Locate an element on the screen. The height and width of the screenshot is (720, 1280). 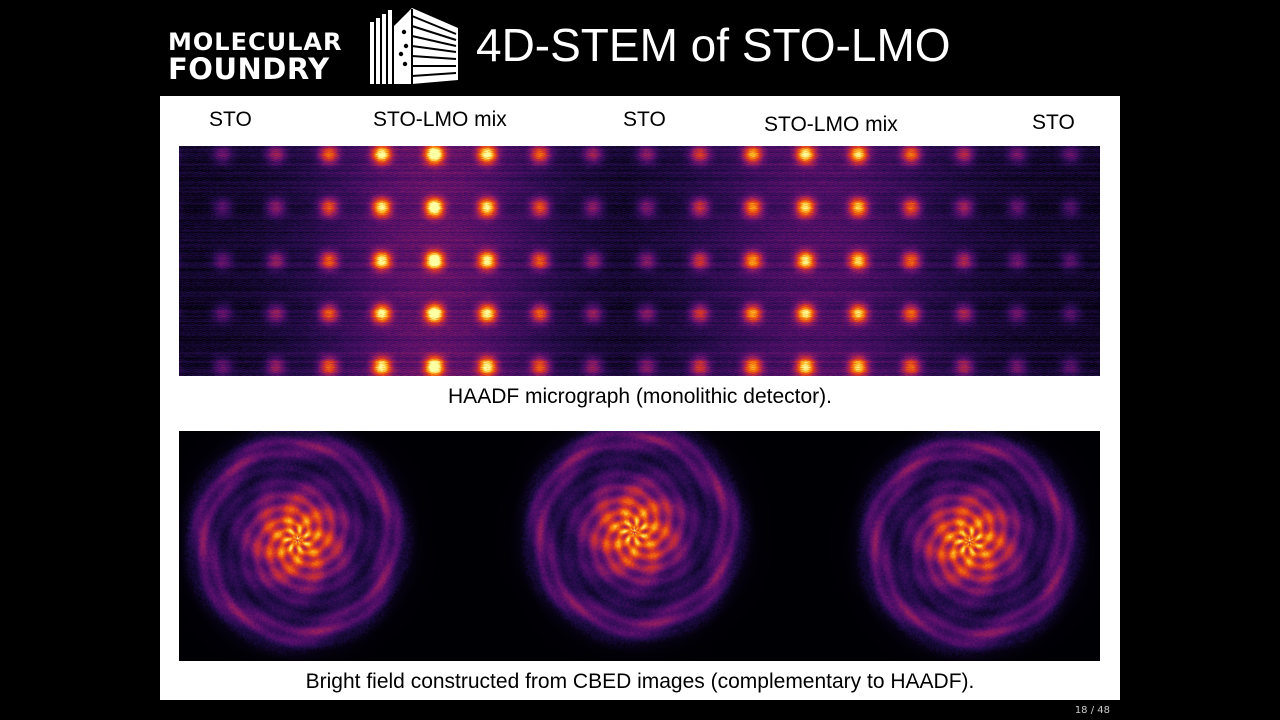
slide-title: 4D-STEM of STO-LMO is located at coordinates (713, 45).